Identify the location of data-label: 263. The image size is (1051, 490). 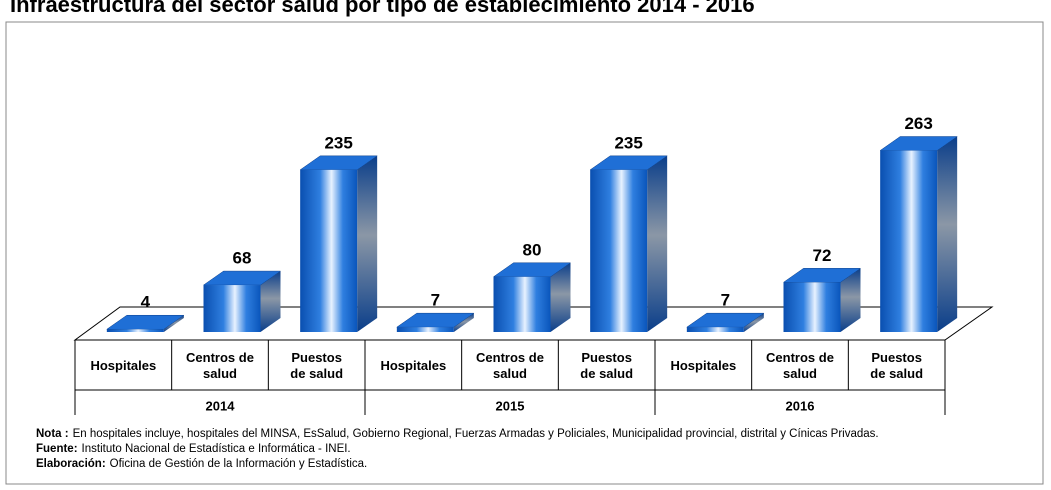
(918, 123).